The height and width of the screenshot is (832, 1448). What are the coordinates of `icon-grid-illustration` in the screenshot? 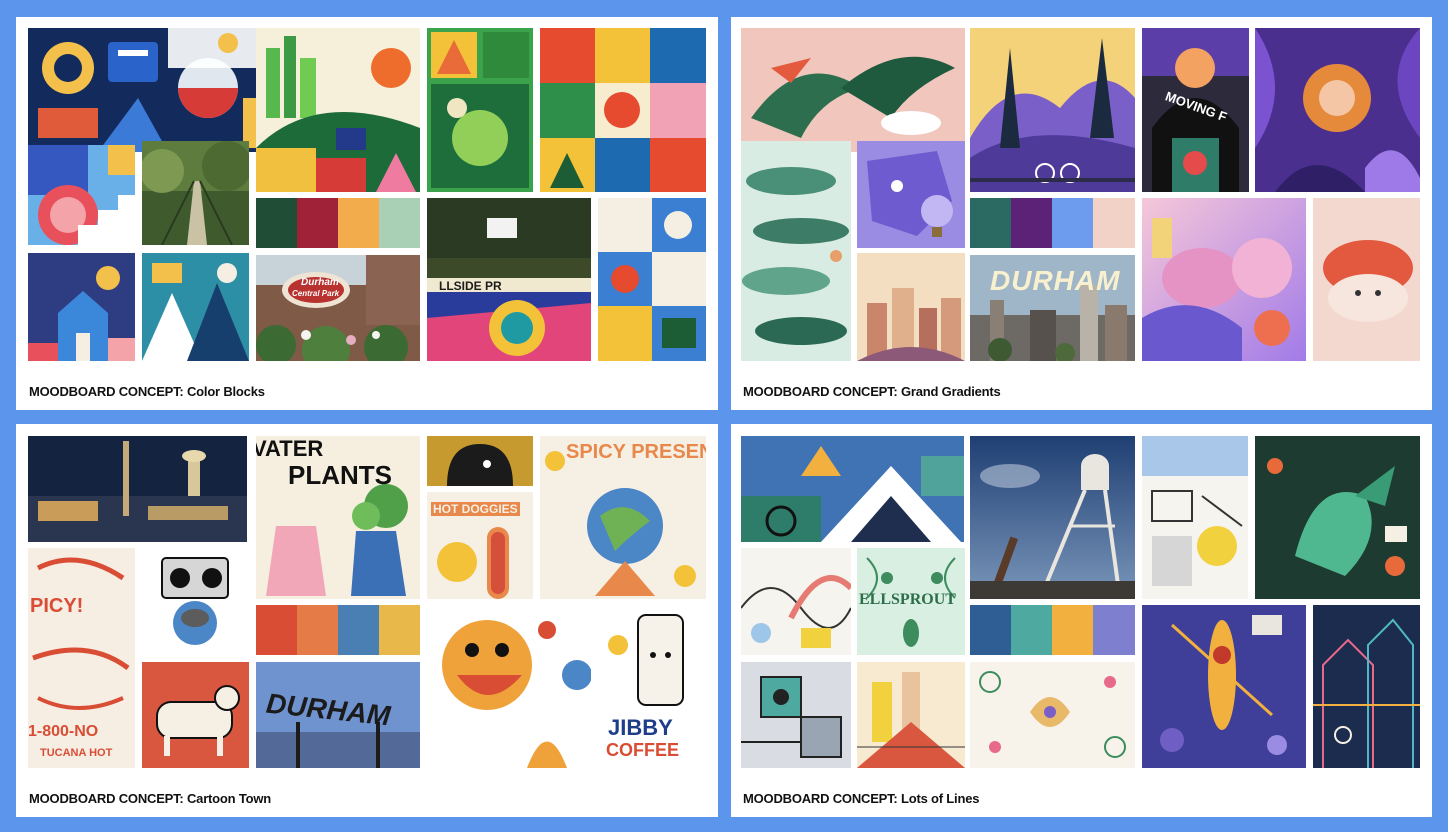 It's located at (480, 110).